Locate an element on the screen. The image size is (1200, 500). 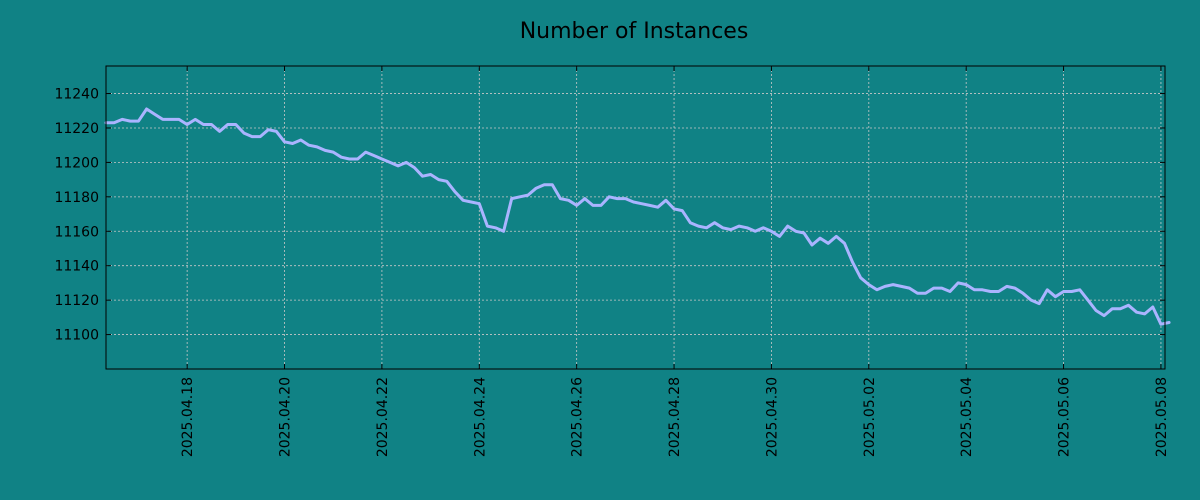
y-tick-label: 11220 is located at coordinates (76, 129).